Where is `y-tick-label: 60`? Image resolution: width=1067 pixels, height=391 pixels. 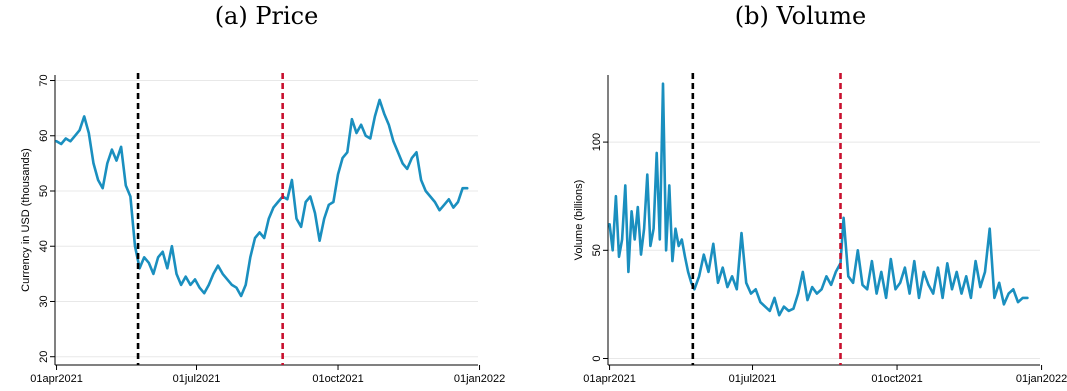
y-tick-label: 60 is located at coordinates (44, 136).